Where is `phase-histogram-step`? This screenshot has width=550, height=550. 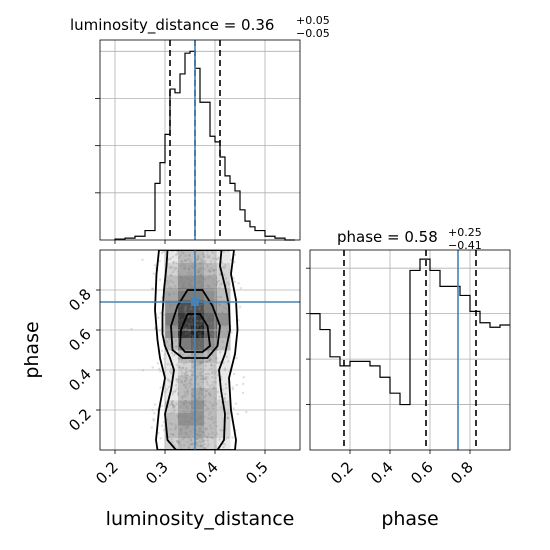
phase-histogram-step is located at coordinates (410, 332).